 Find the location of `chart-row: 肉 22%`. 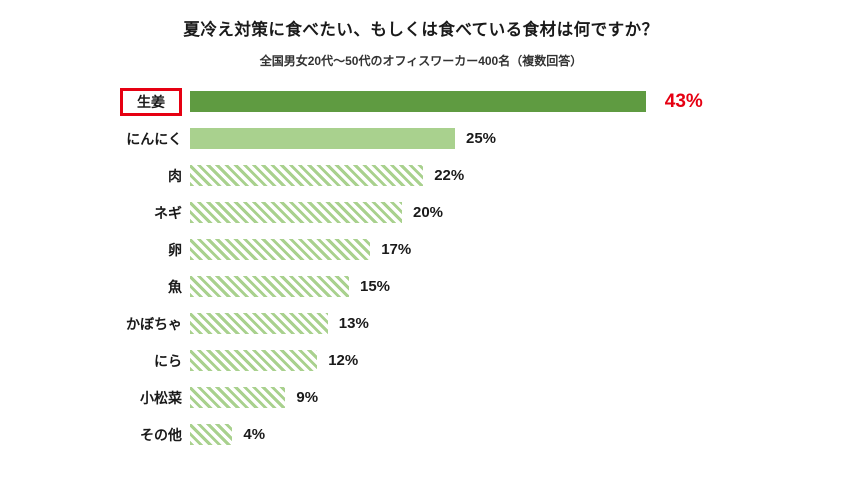

chart-row: 肉 22% is located at coordinates (481, 175).